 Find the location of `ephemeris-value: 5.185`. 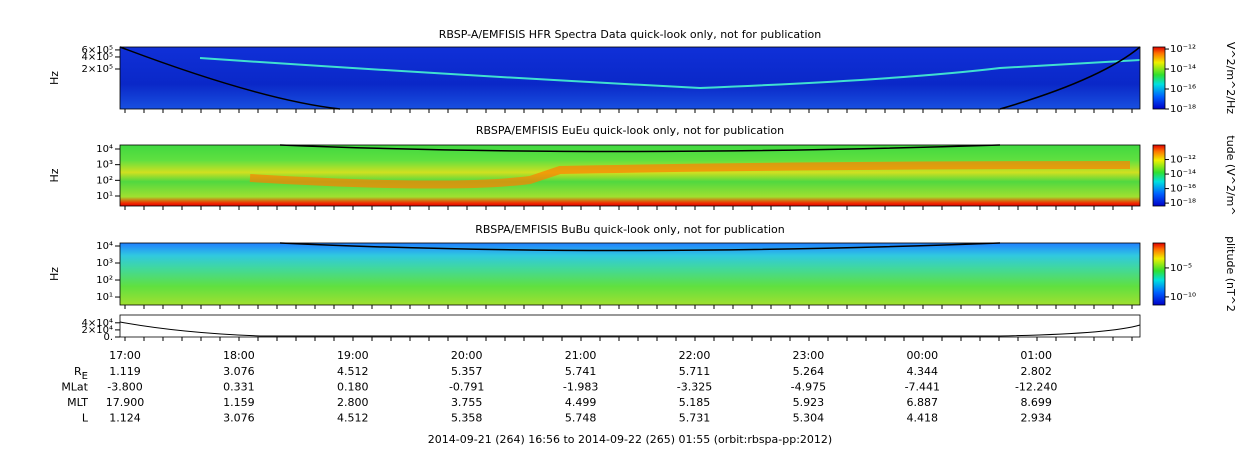

ephemeris-value: 5.185 is located at coordinates (695, 402).